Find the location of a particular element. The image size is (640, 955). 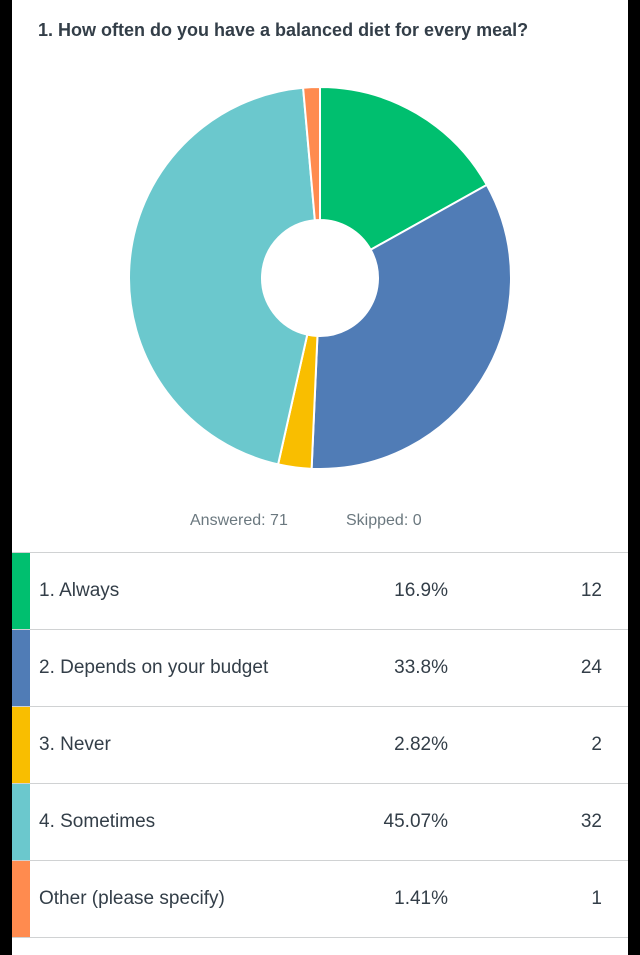

table-row: 2. Depends on your budget 33.8% 24 is located at coordinates (320, 668).